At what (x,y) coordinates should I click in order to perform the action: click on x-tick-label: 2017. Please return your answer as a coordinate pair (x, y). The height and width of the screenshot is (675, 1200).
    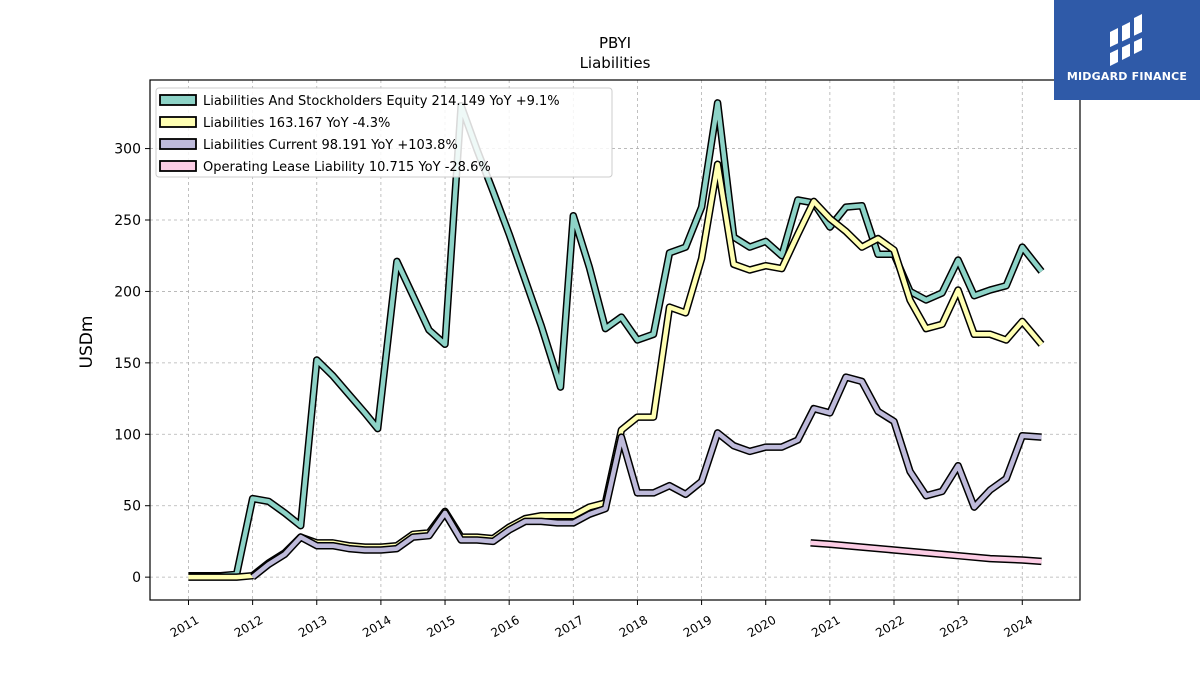
    Looking at the image, I should click on (569, 626).